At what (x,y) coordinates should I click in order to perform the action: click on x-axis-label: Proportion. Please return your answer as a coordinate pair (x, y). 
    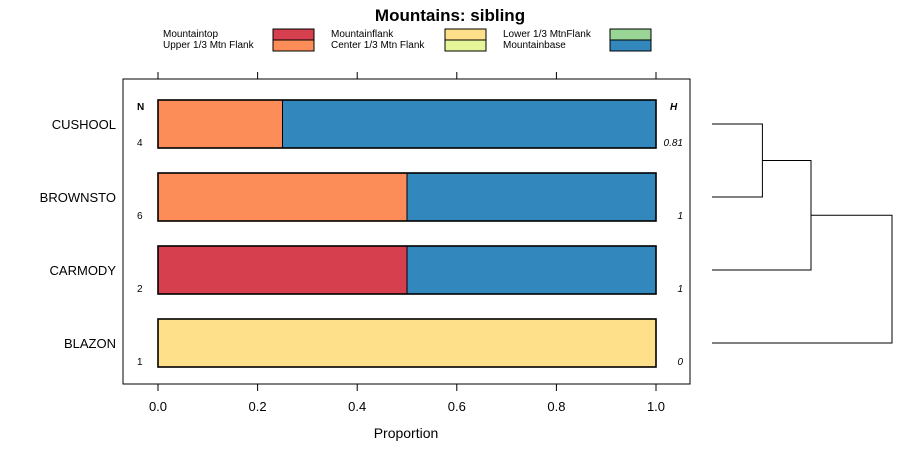
    Looking at the image, I should click on (406, 433).